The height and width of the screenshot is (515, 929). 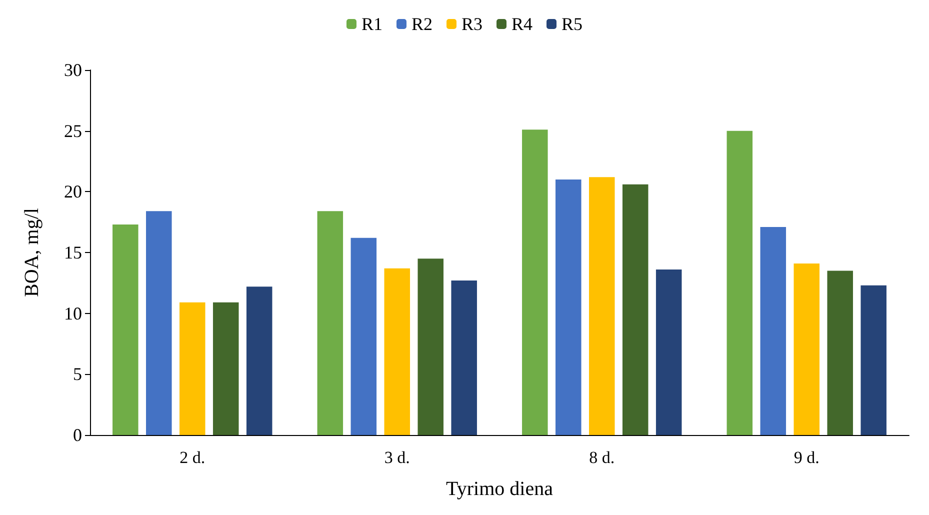 What do you see at coordinates (73, 70) in the screenshot?
I see `y-tick-label: 30` at bounding box center [73, 70].